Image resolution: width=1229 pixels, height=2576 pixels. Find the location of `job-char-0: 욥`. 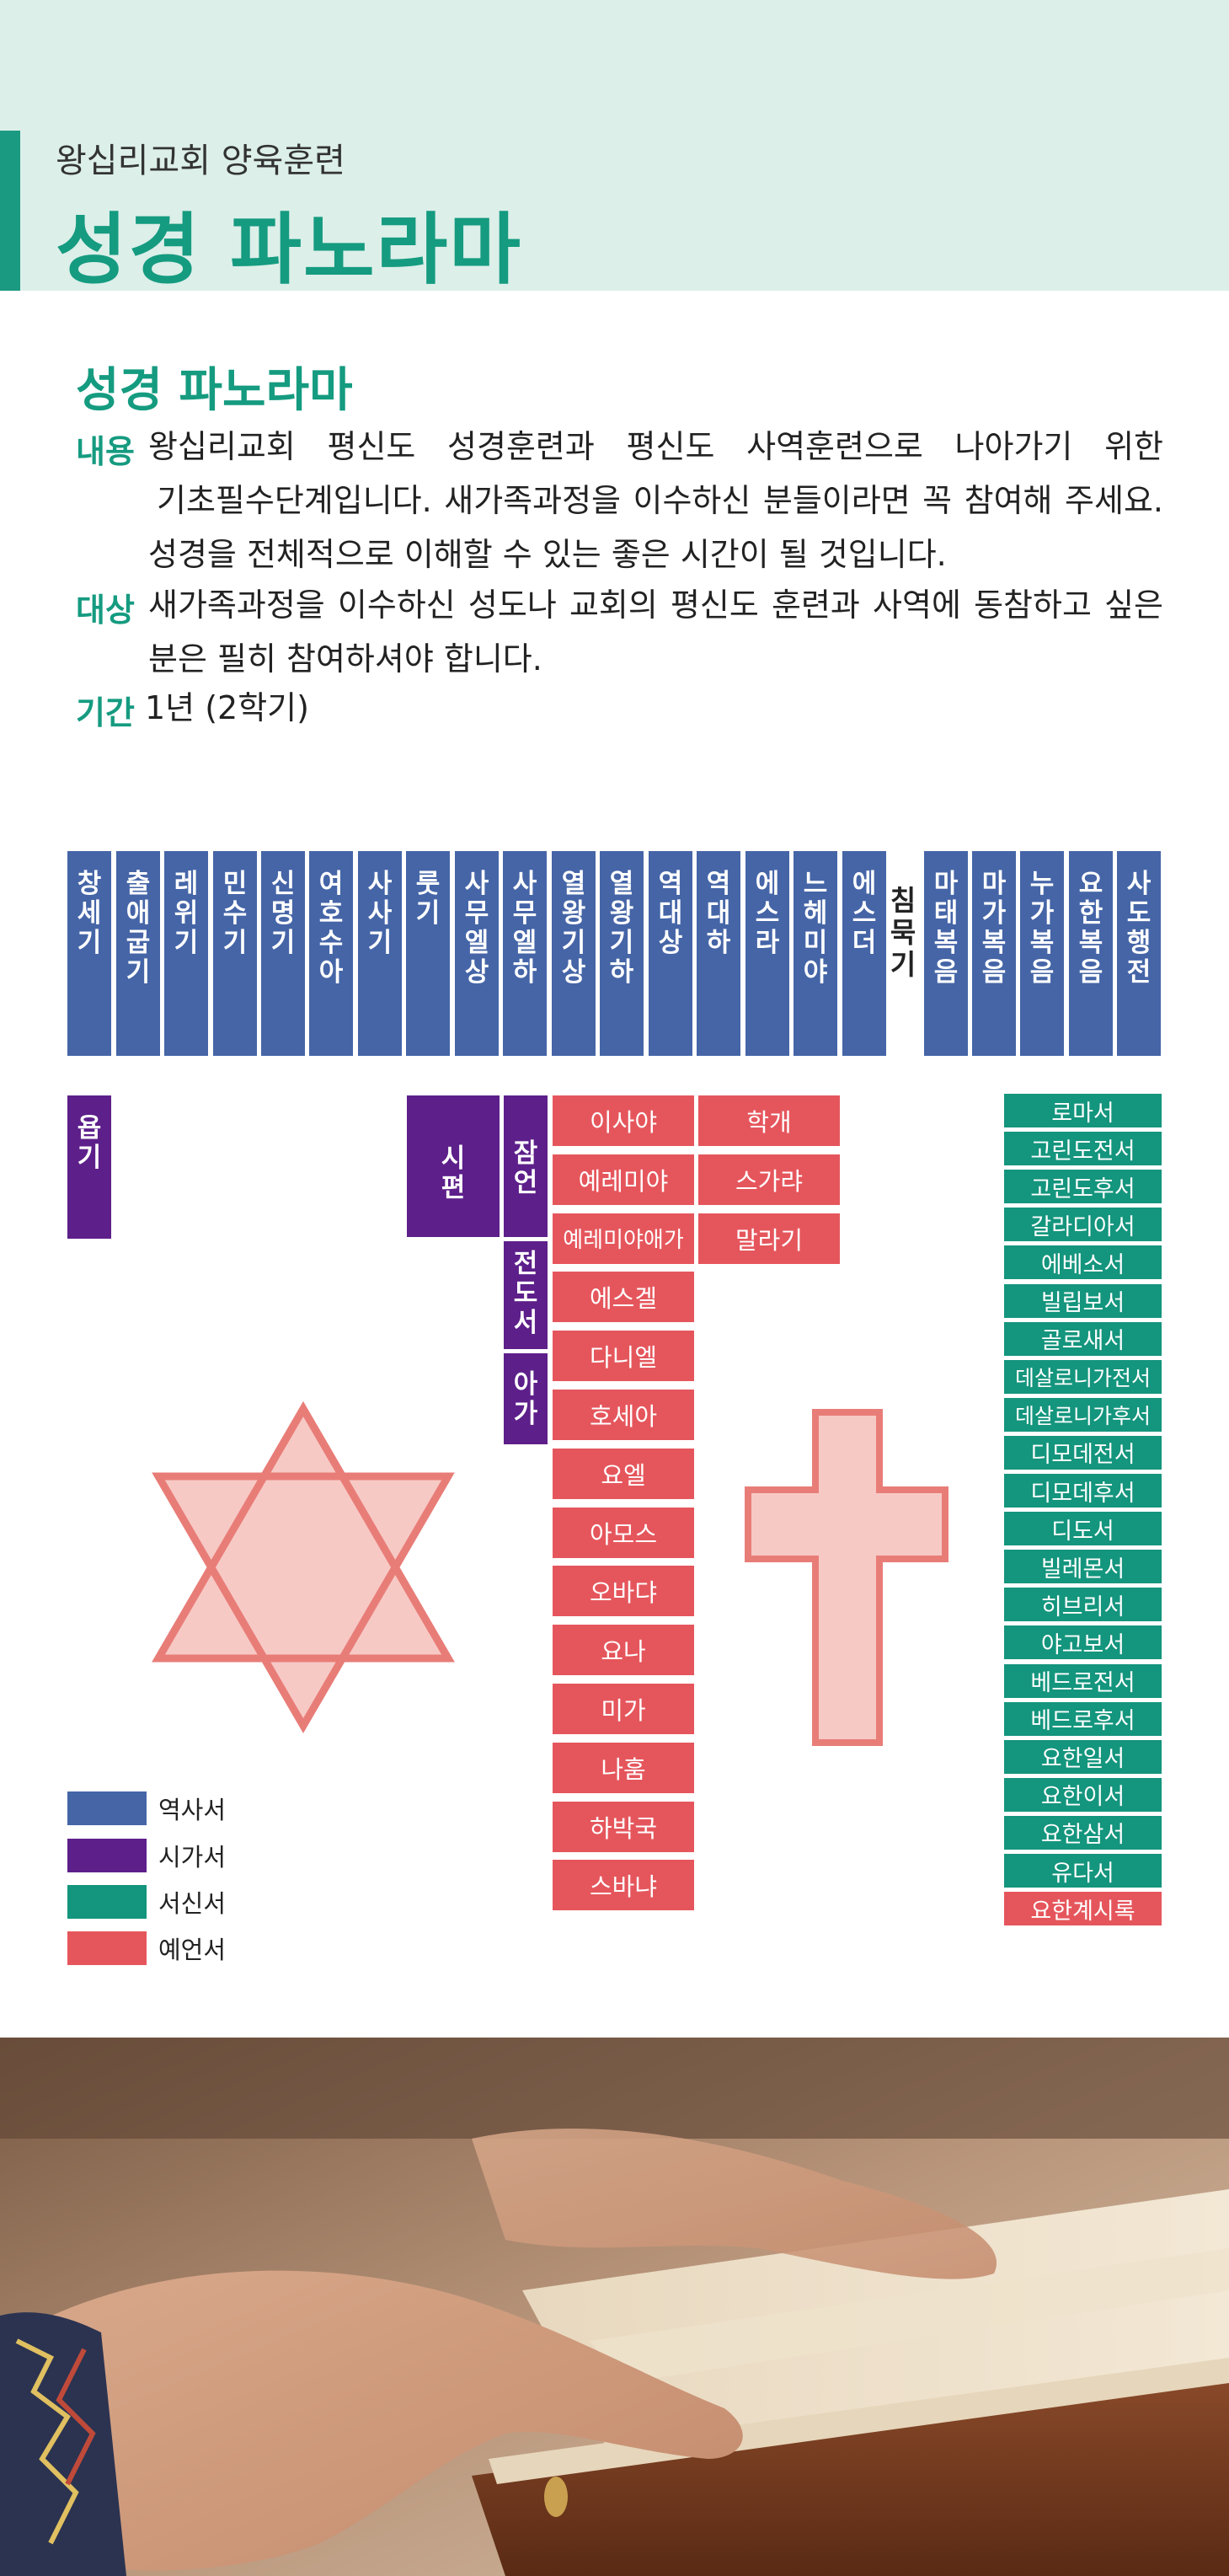

job-char-0: 욥 is located at coordinates (89, 1128).